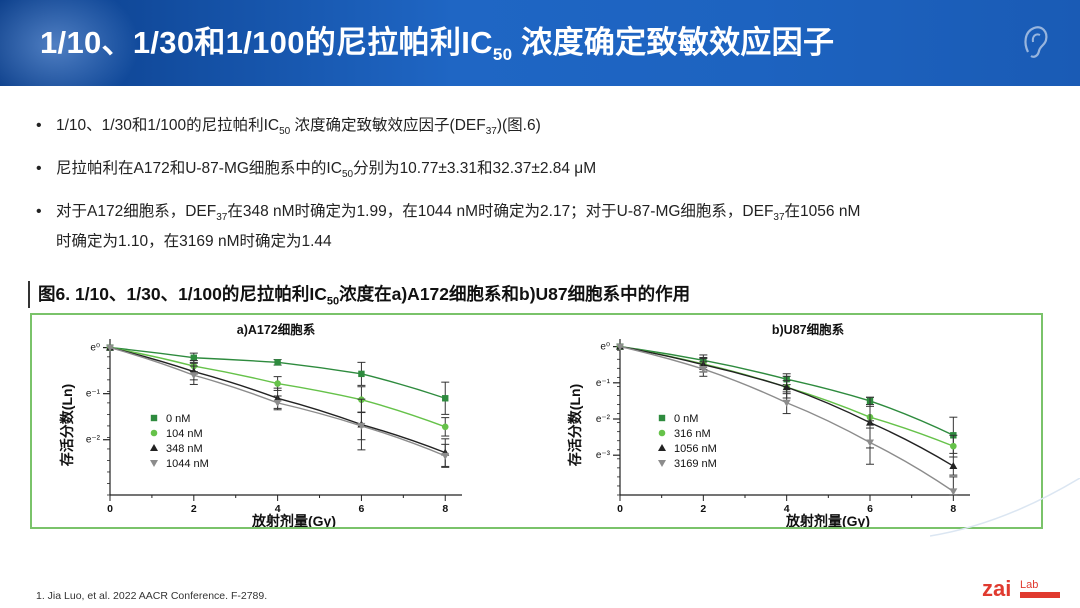 Image resolution: width=1080 pixels, height=608 pixels. What do you see at coordinates (515, 294) in the screenshot?
I see `caption-text: 浓度在a)A172细胞系和b)U87细胞系中的作用` at bounding box center [515, 294].